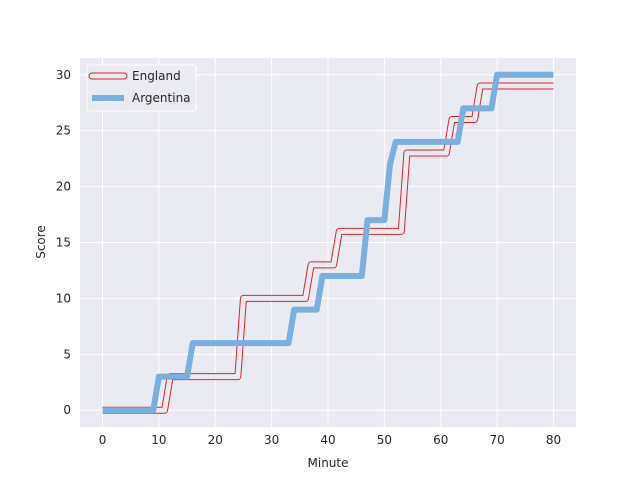 This screenshot has width=640, height=480. I want to click on y-tick-label: 5, so click(67, 354).